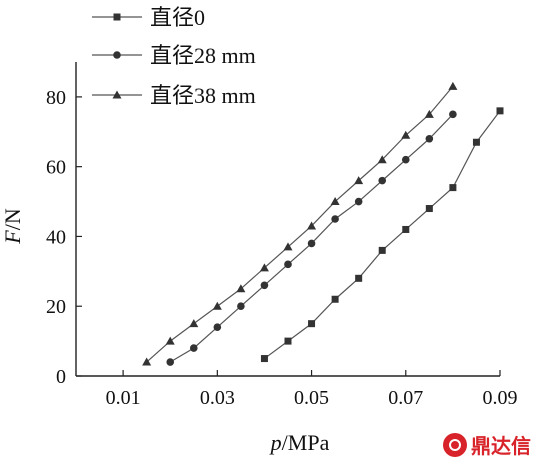 The width and height of the screenshot is (539, 467). I want to click on y-tick-label: 0, so click(61, 377).